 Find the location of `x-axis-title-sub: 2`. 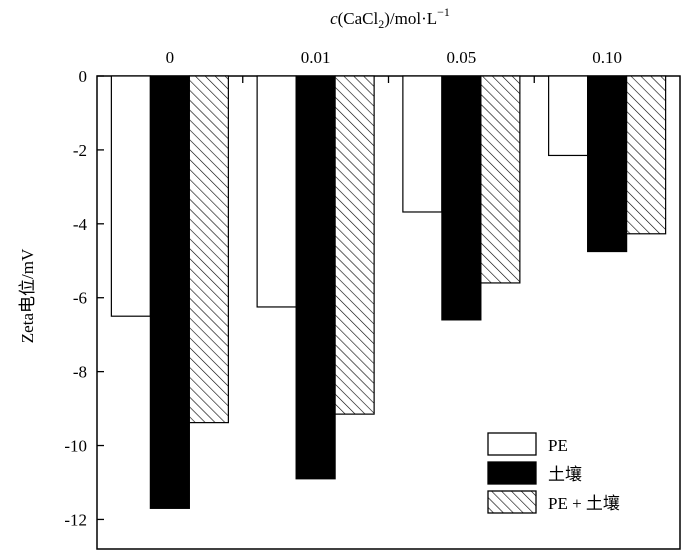

x-axis-title-sub: 2 is located at coordinates (381, 24).